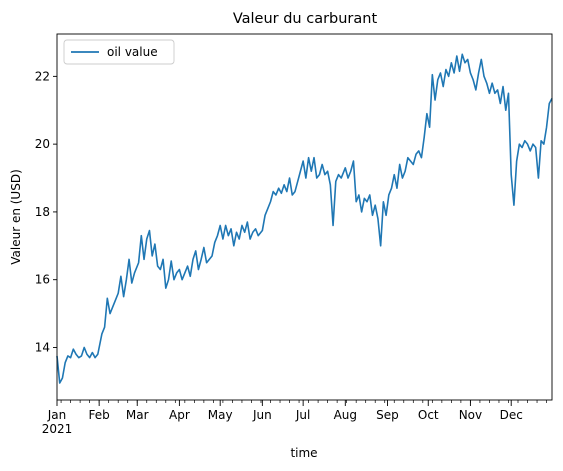  Describe the element at coordinates (132, 52) in the screenshot. I see `legend-label-oil-value: oil value` at that location.